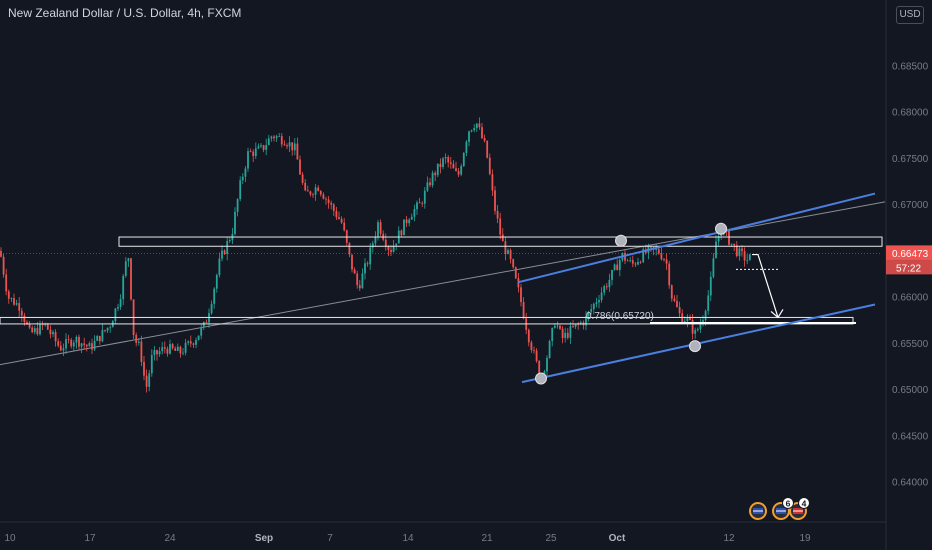 Image resolution: width=932 pixels, height=550 pixels. I want to click on price-tick-label: 0.66000, so click(910, 298).